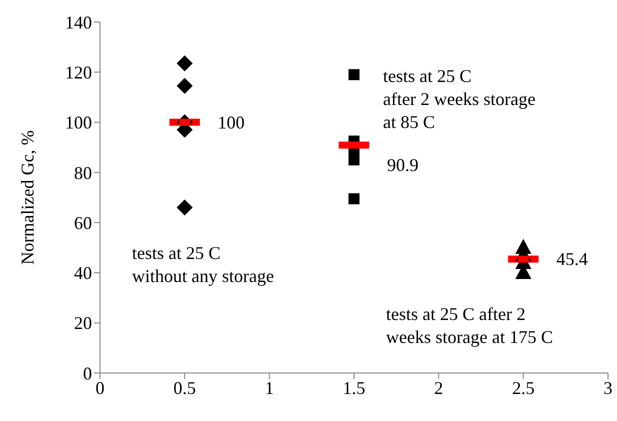  I want to click on x-tick-label: 0, so click(100, 388).